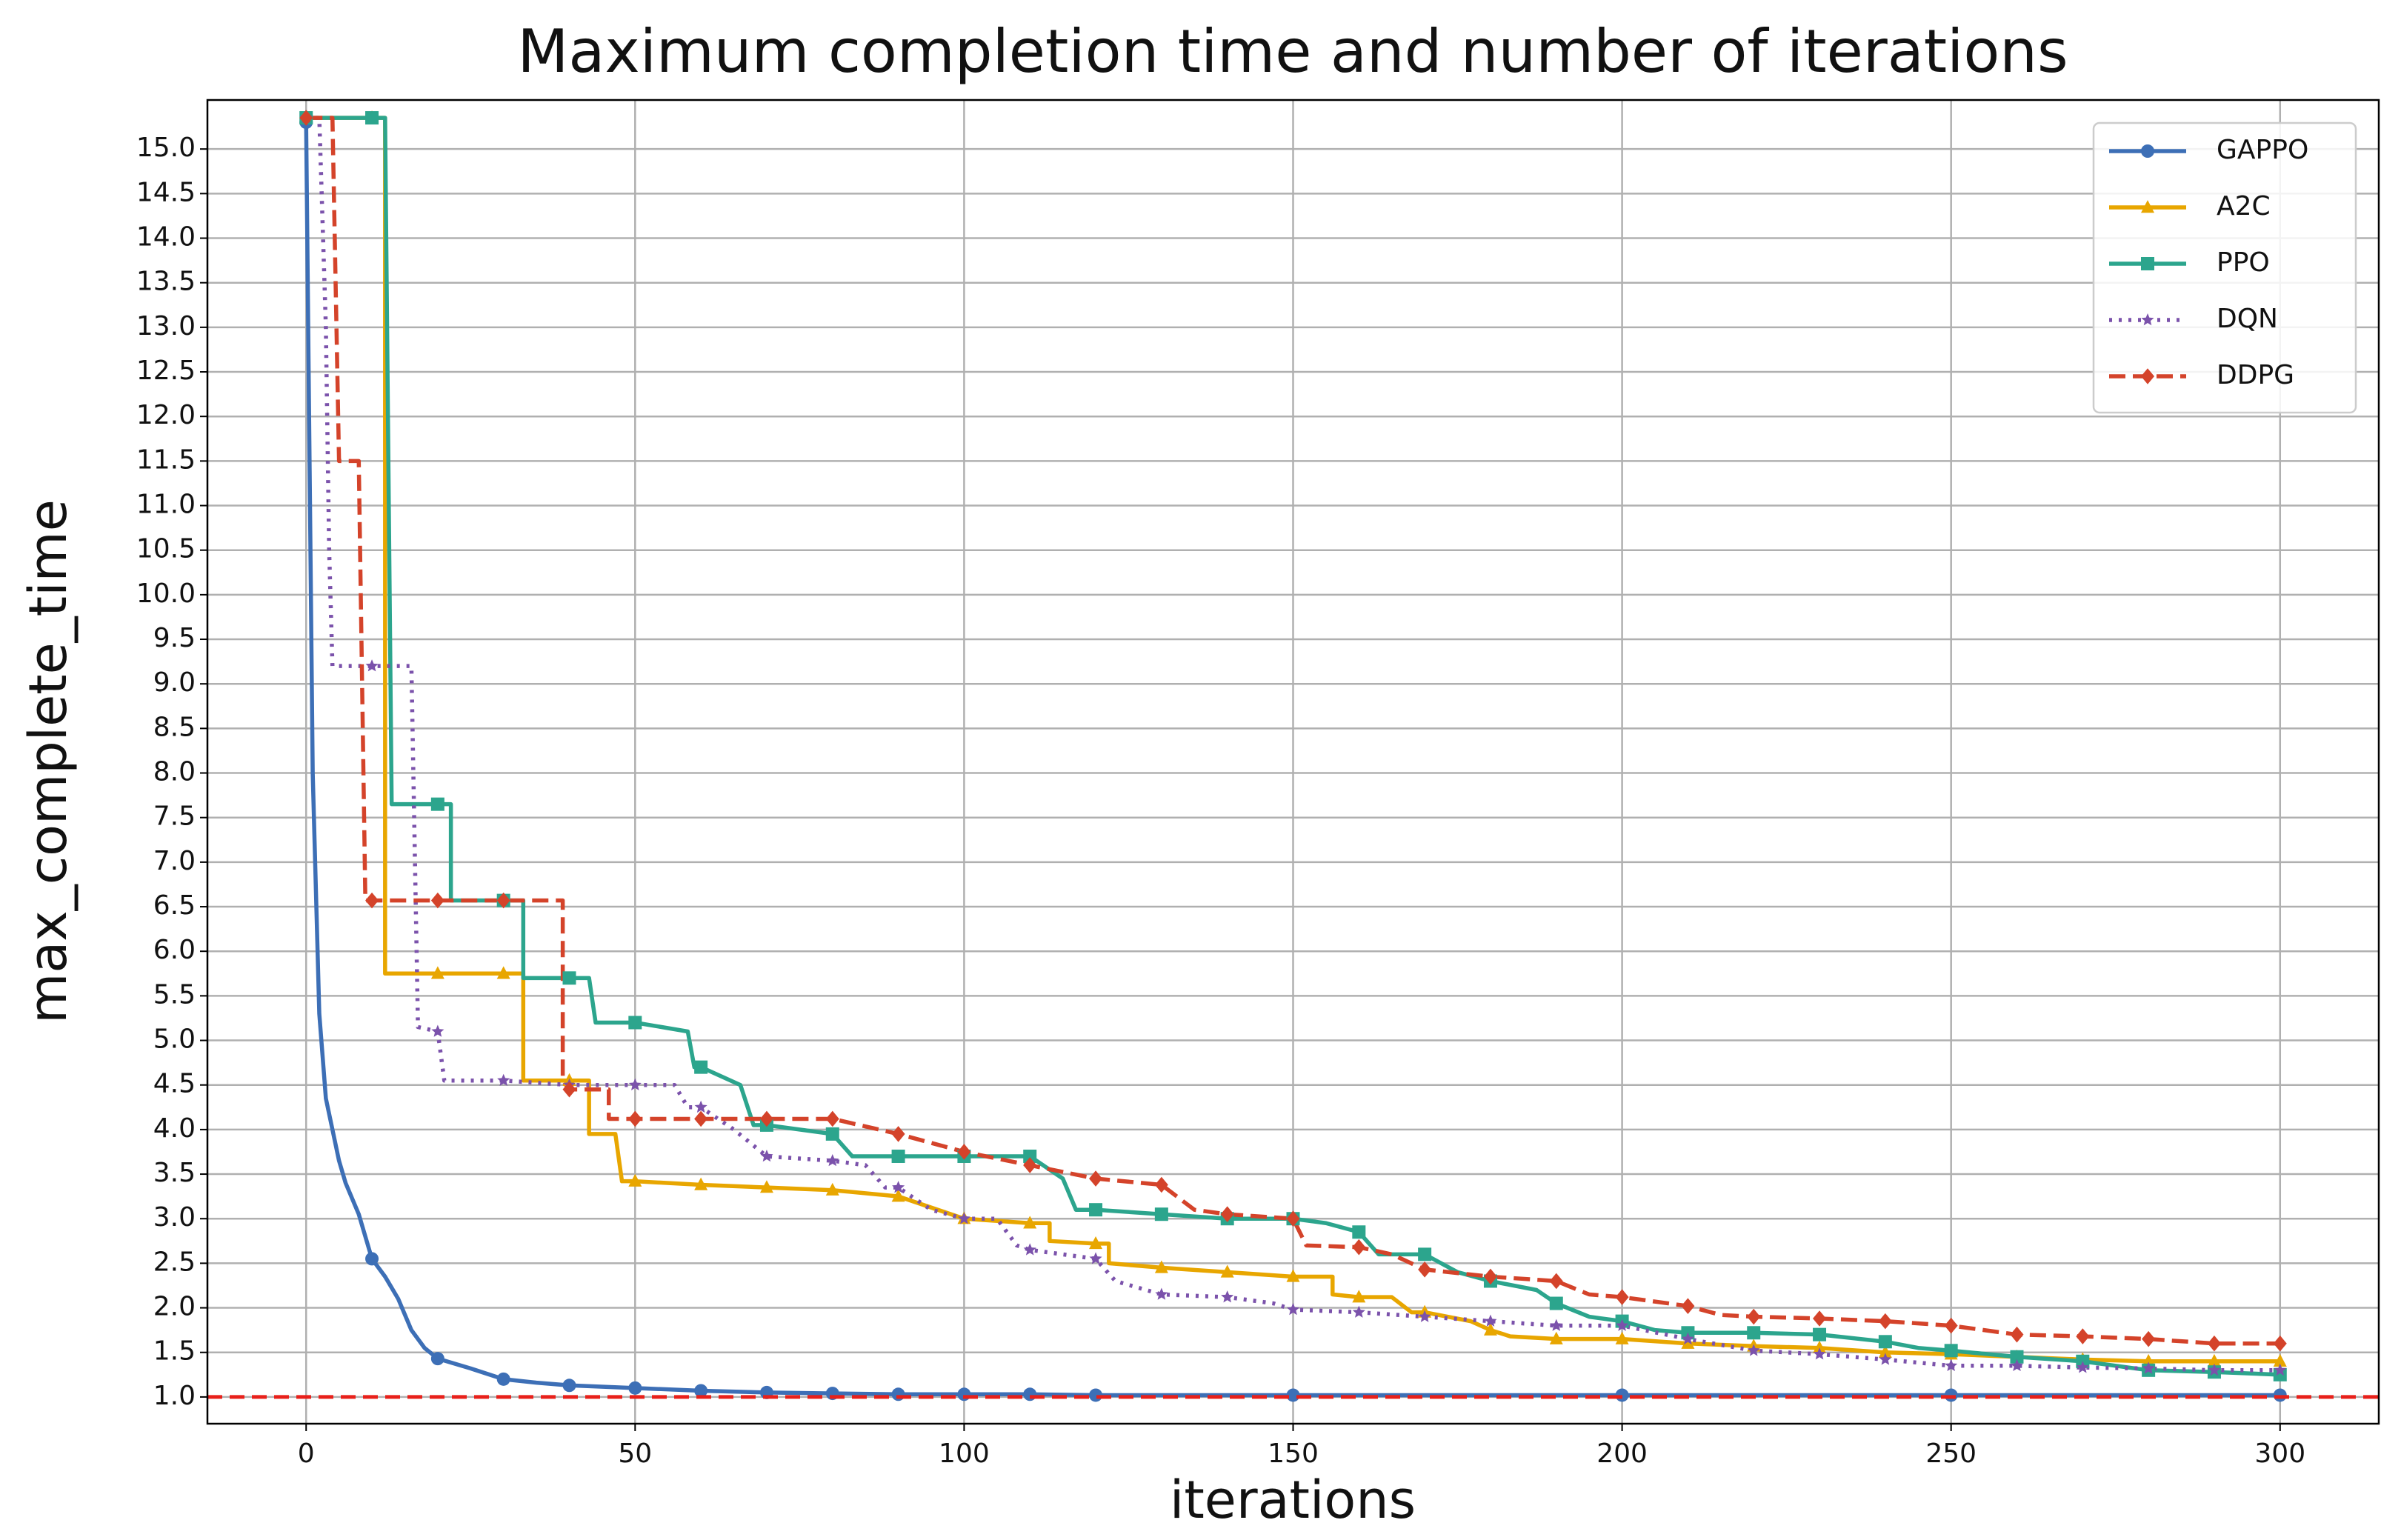  I want to click on x-tick-label: 50, so click(635, 1454).